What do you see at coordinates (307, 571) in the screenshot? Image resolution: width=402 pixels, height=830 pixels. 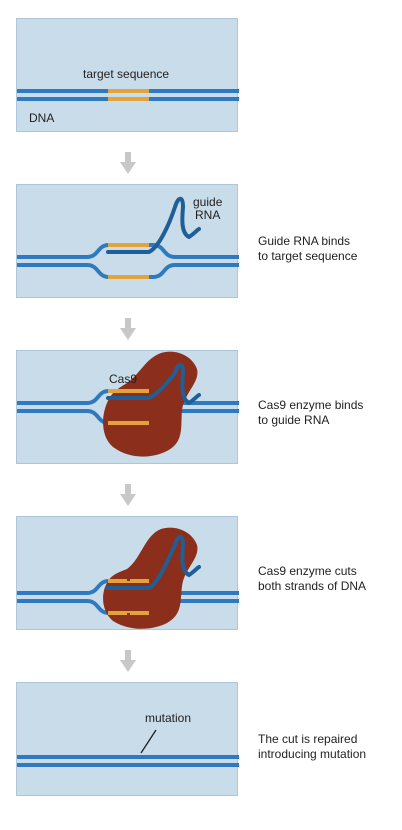 I see `caption-line: Cas9 enzyme cuts` at bounding box center [307, 571].